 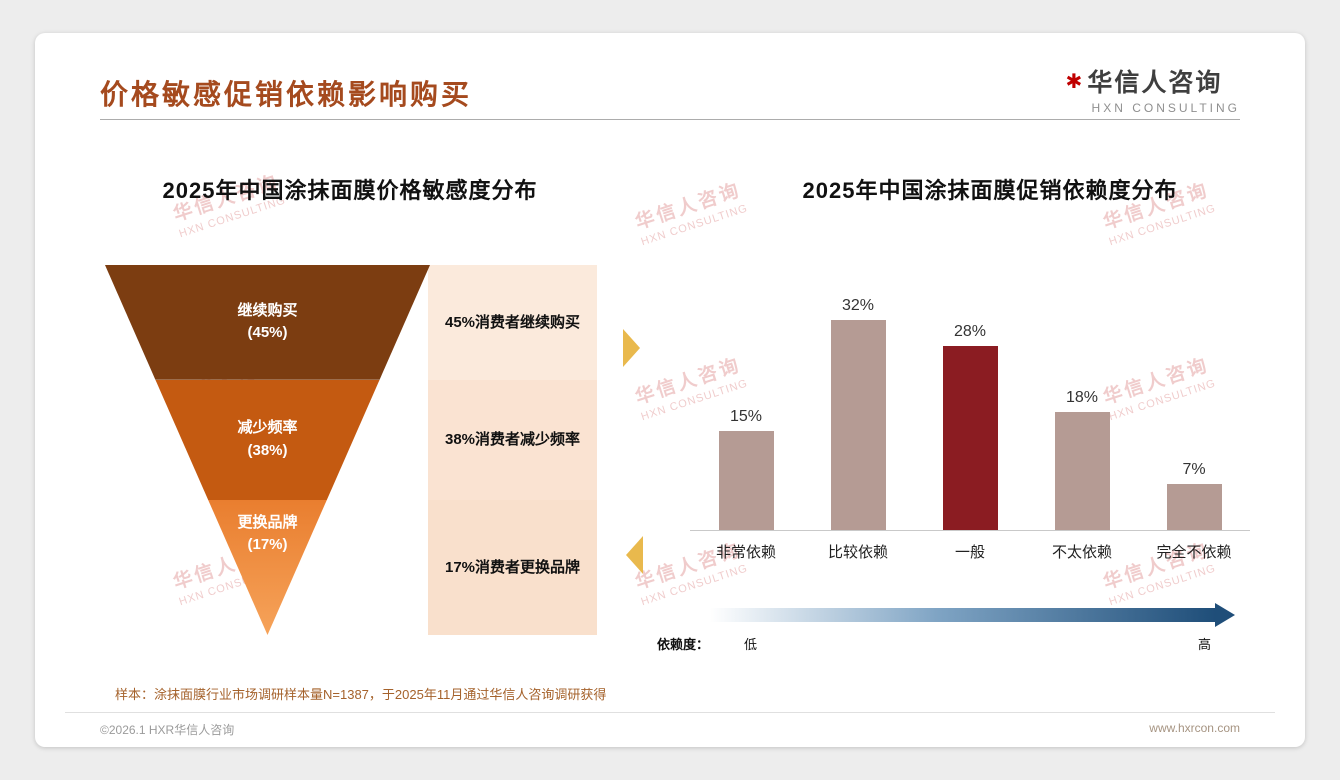 I want to click on funnel-annotation-1: 45%消费者继续购买, so click(x=512, y=322).